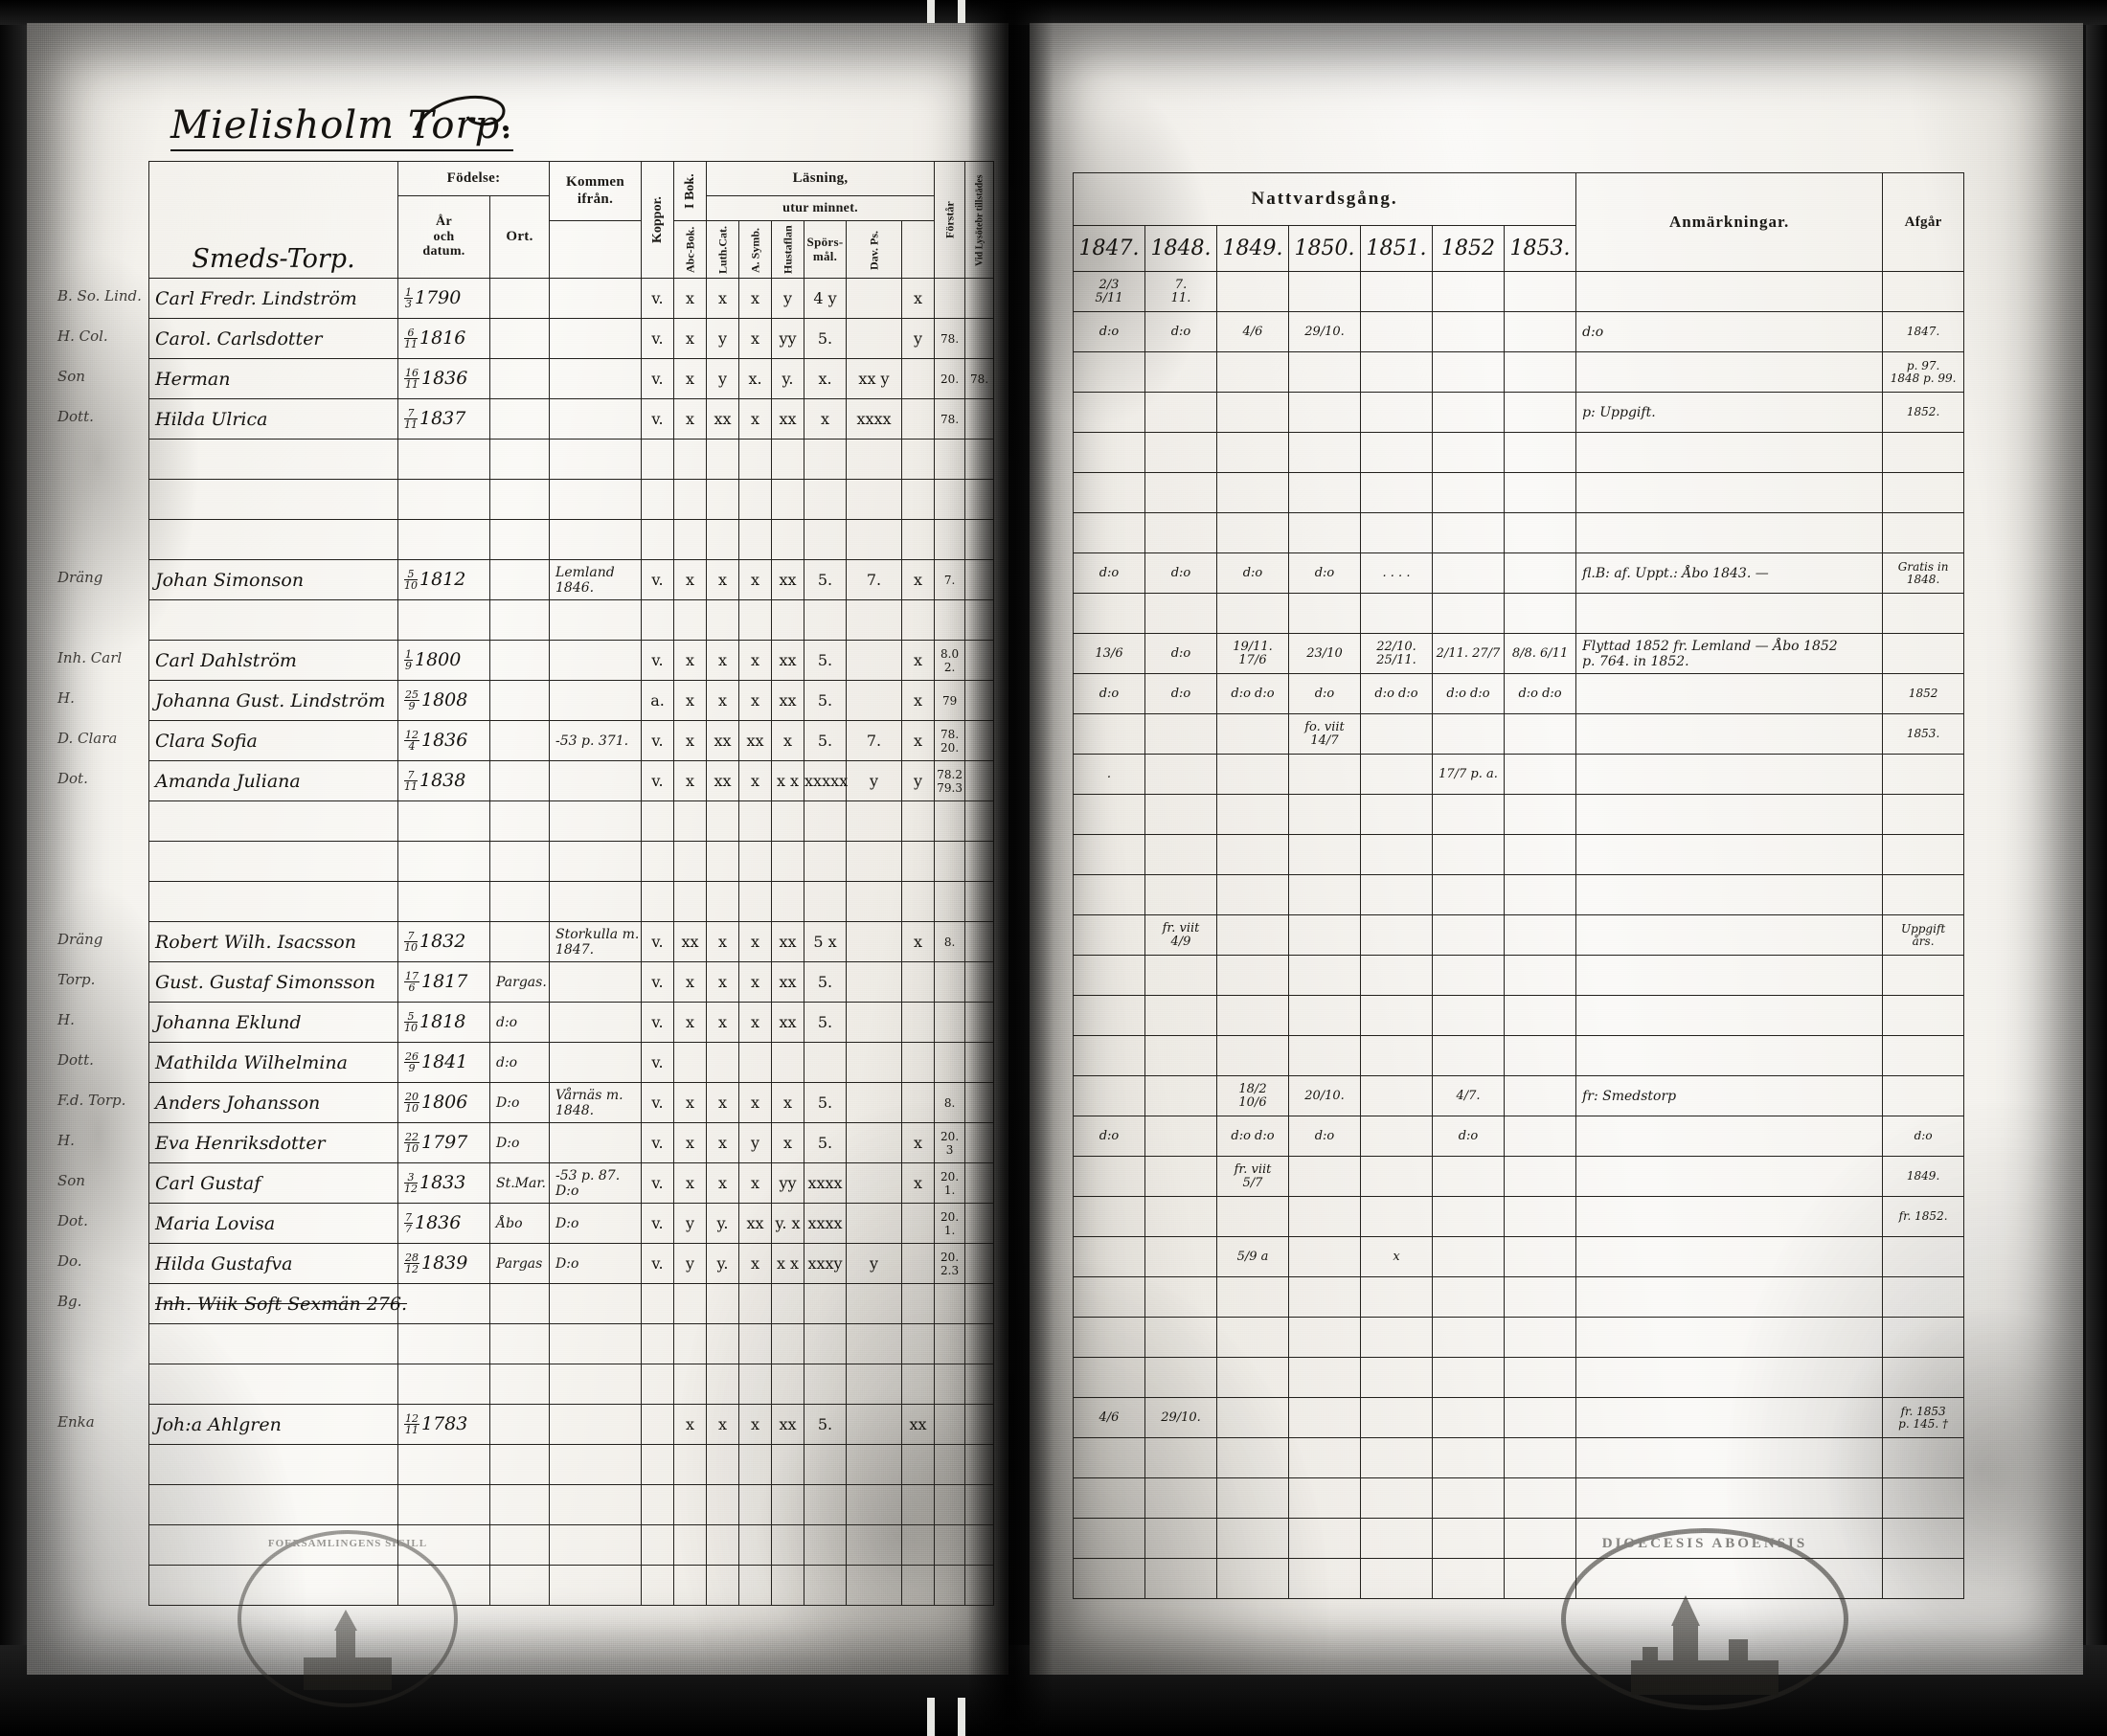 Image resolution: width=2107 pixels, height=1736 pixels. I want to click on cell-kommen-ifran, so click(596, 378).